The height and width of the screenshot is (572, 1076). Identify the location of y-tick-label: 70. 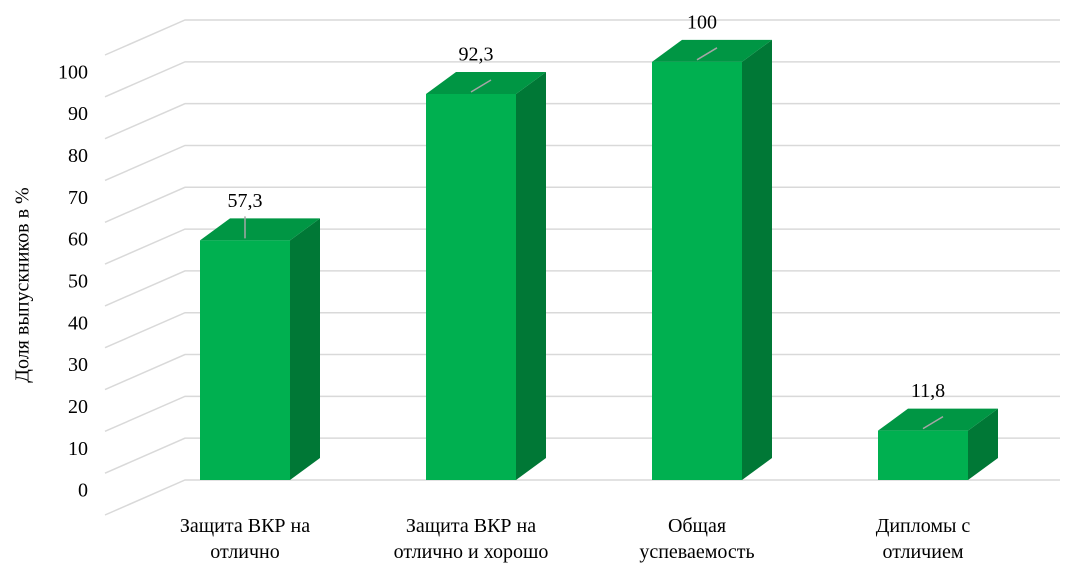
(78, 198).